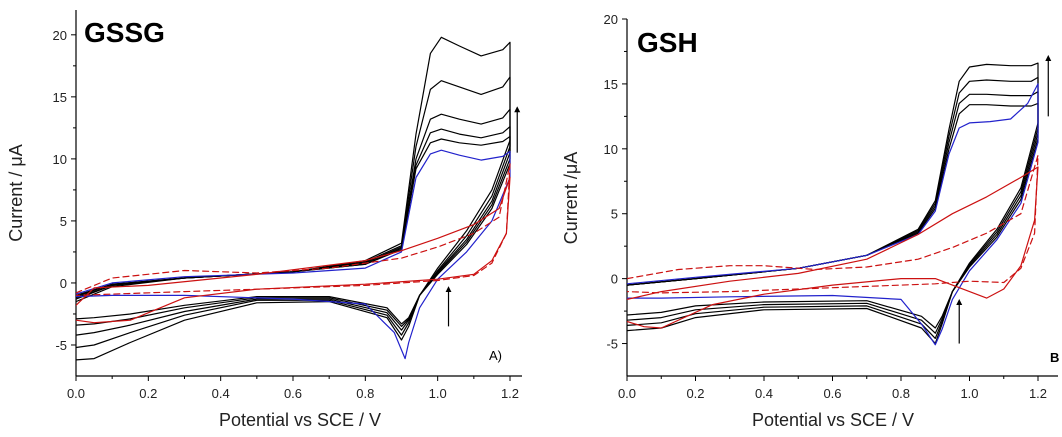 Image resolution: width=1062 pixels, height=437 pixels. I want to click on y-axis-title: Current / μA, so click(16, 192).